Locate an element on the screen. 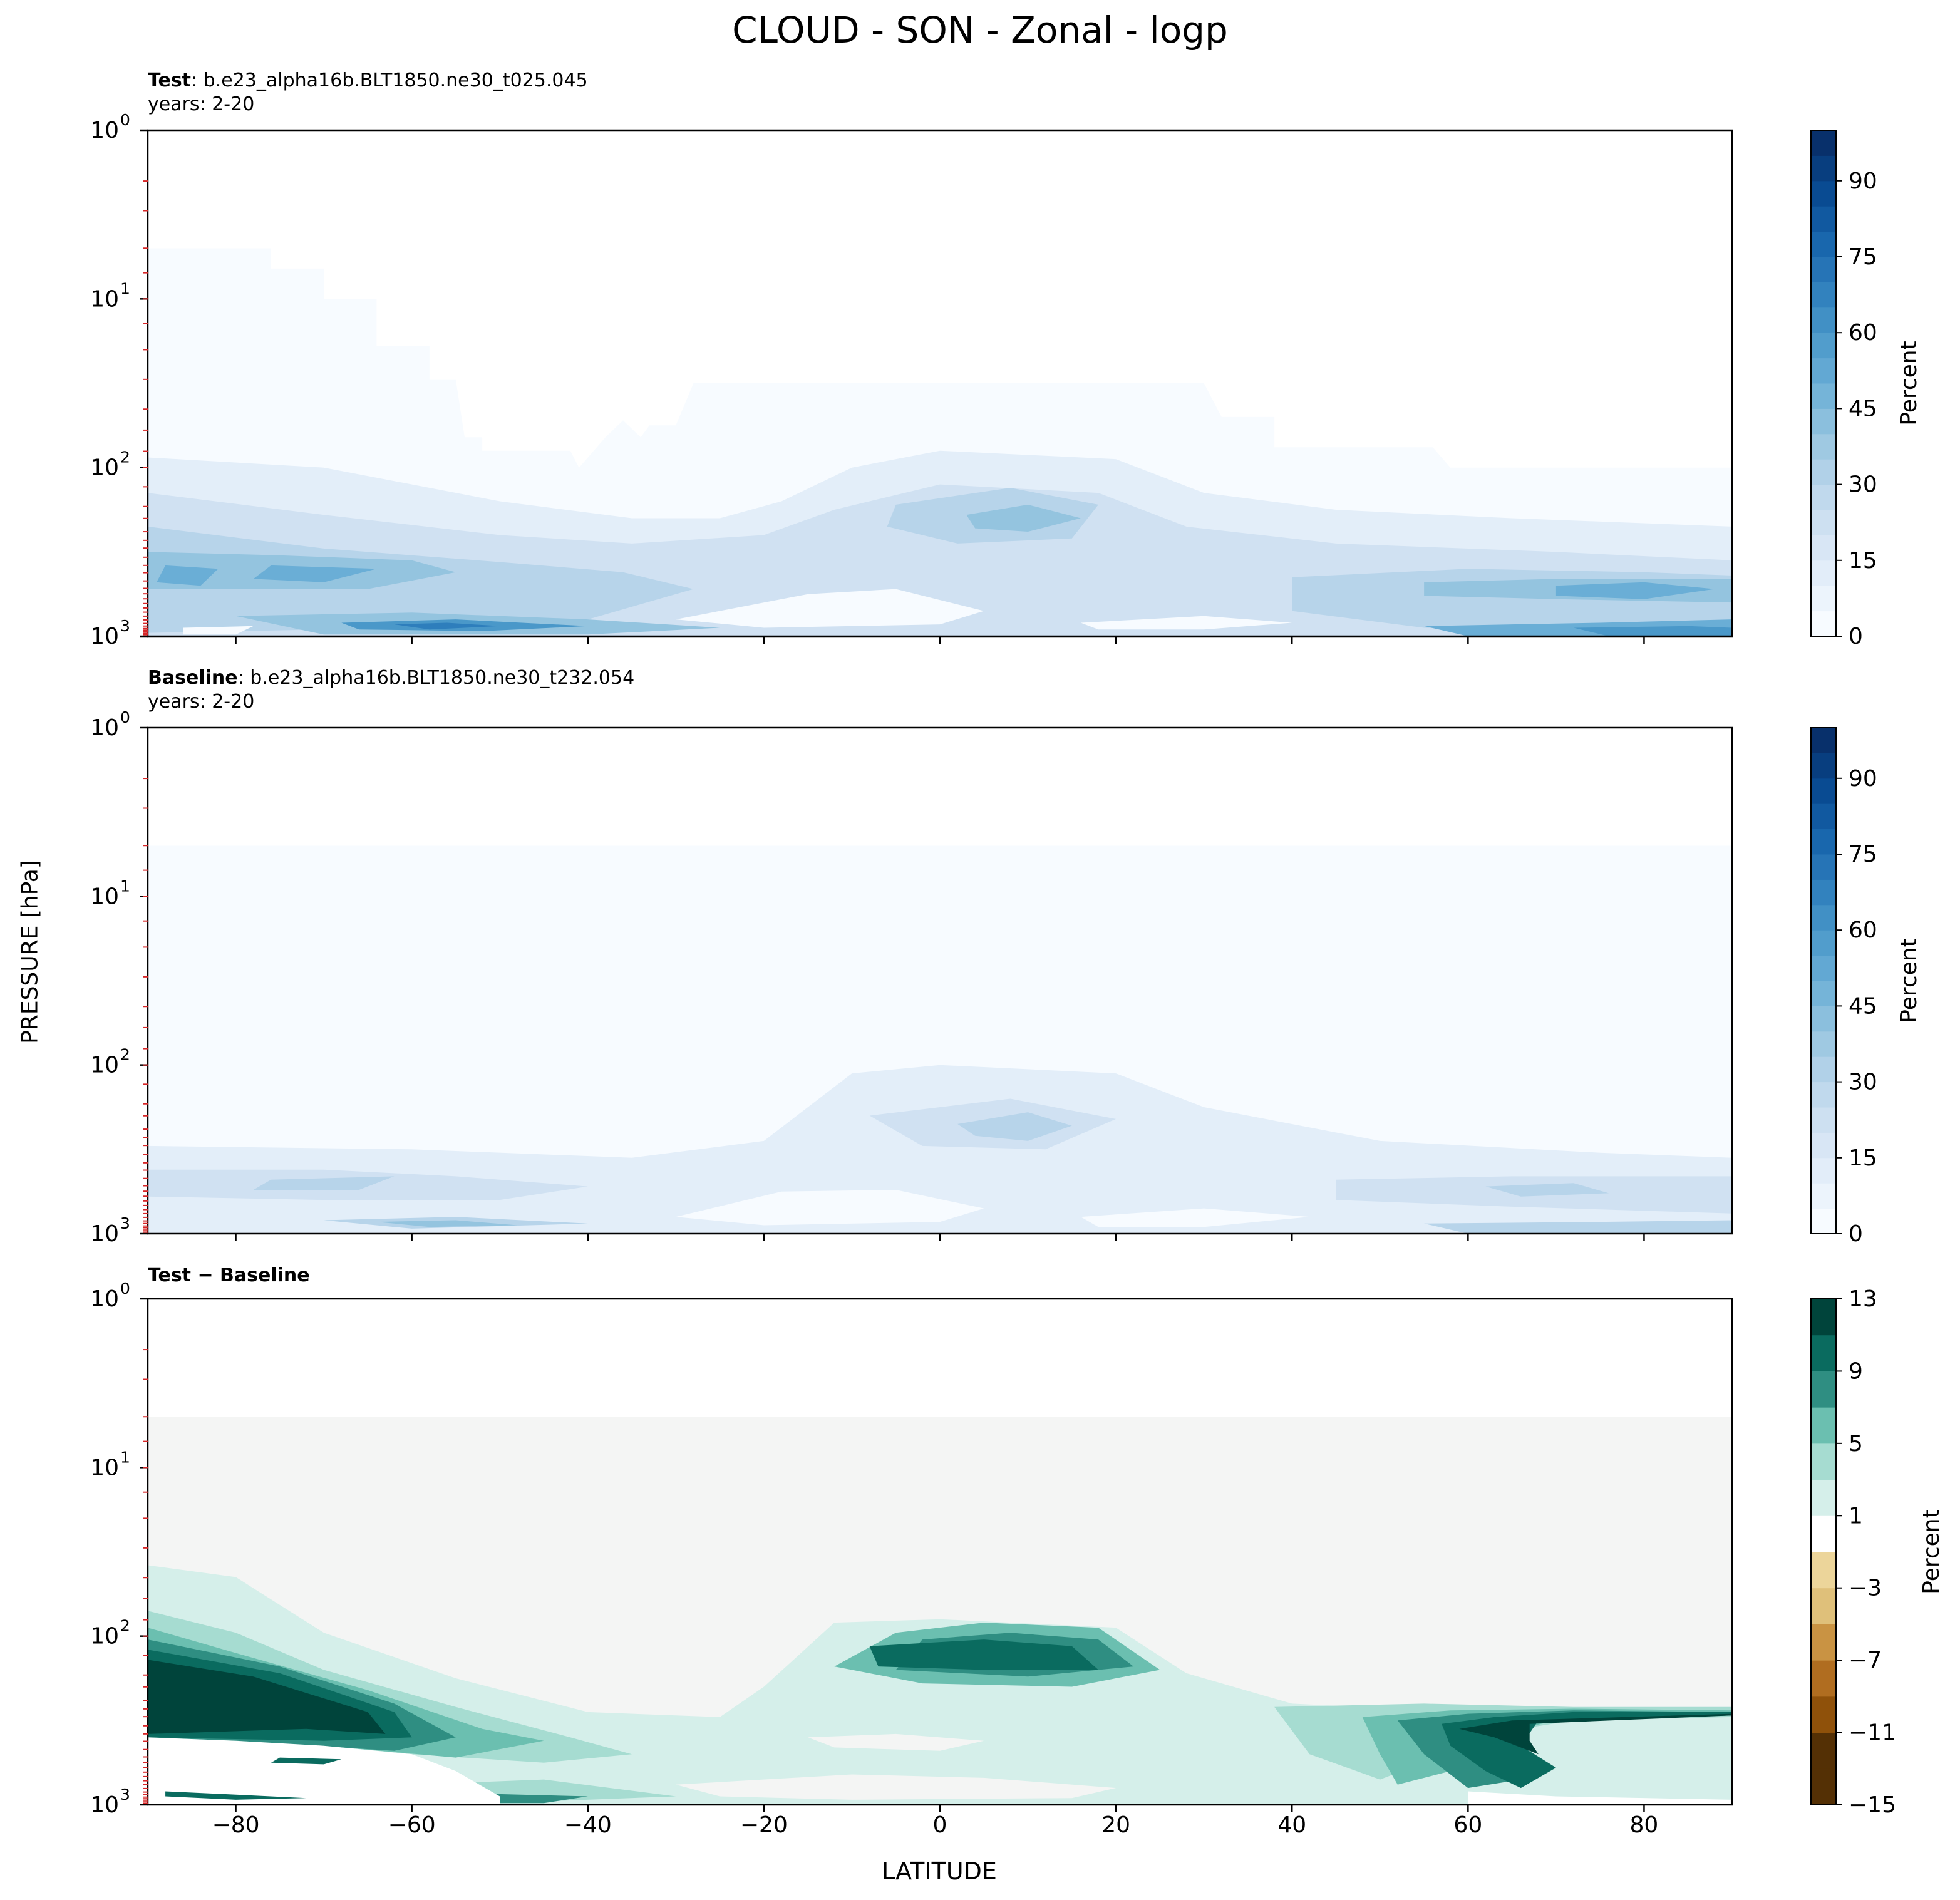 This screenshot has height=1900, width=1960. colorbar-tick-label: 60 is located at coordinates (1863, 333).